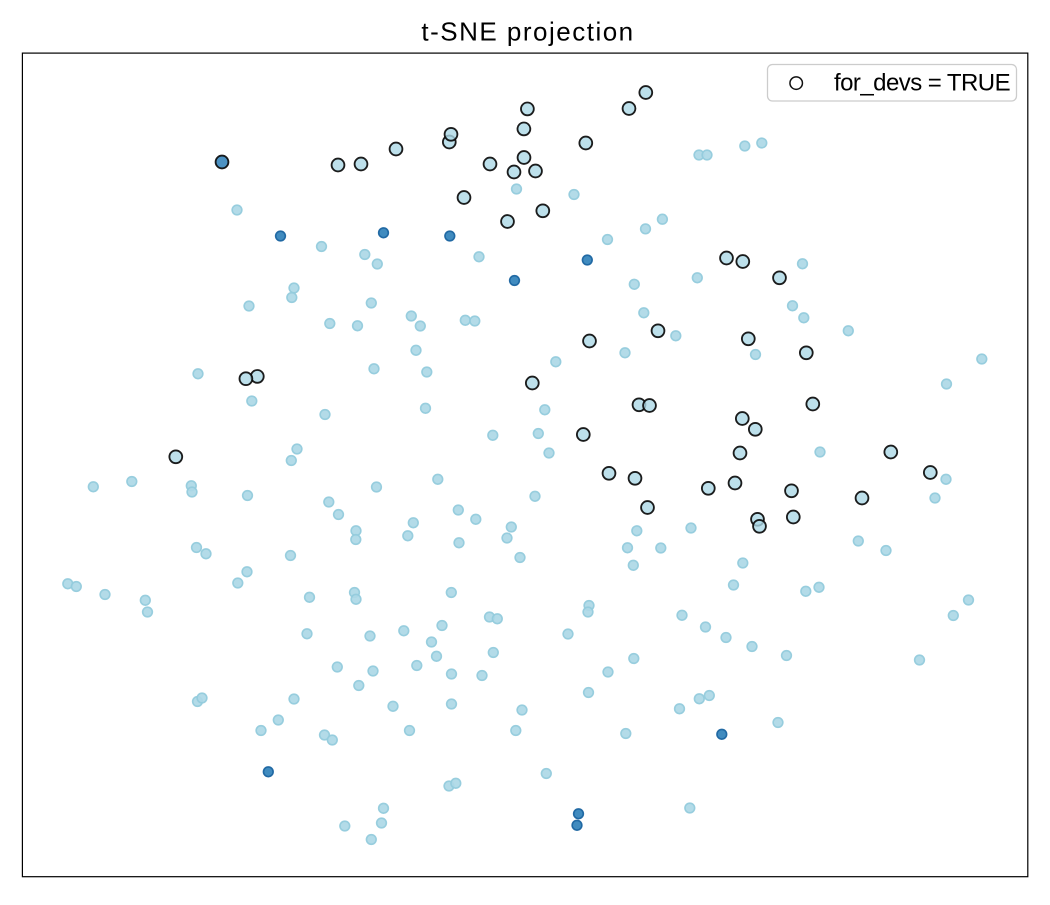 The image size is (1050, 905). What do you see at coordinates (922, 83) in the screenshot?
I see `svg-text: for_devs = TRUE` at bounding box center [922, 83].